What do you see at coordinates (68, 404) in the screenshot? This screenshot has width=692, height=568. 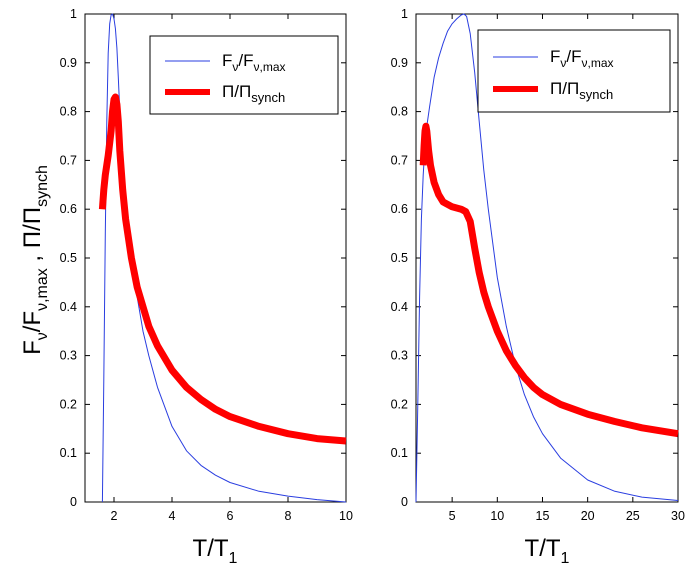 I see `left-ytick-label: 0.2` at bounding box center [68, 404].